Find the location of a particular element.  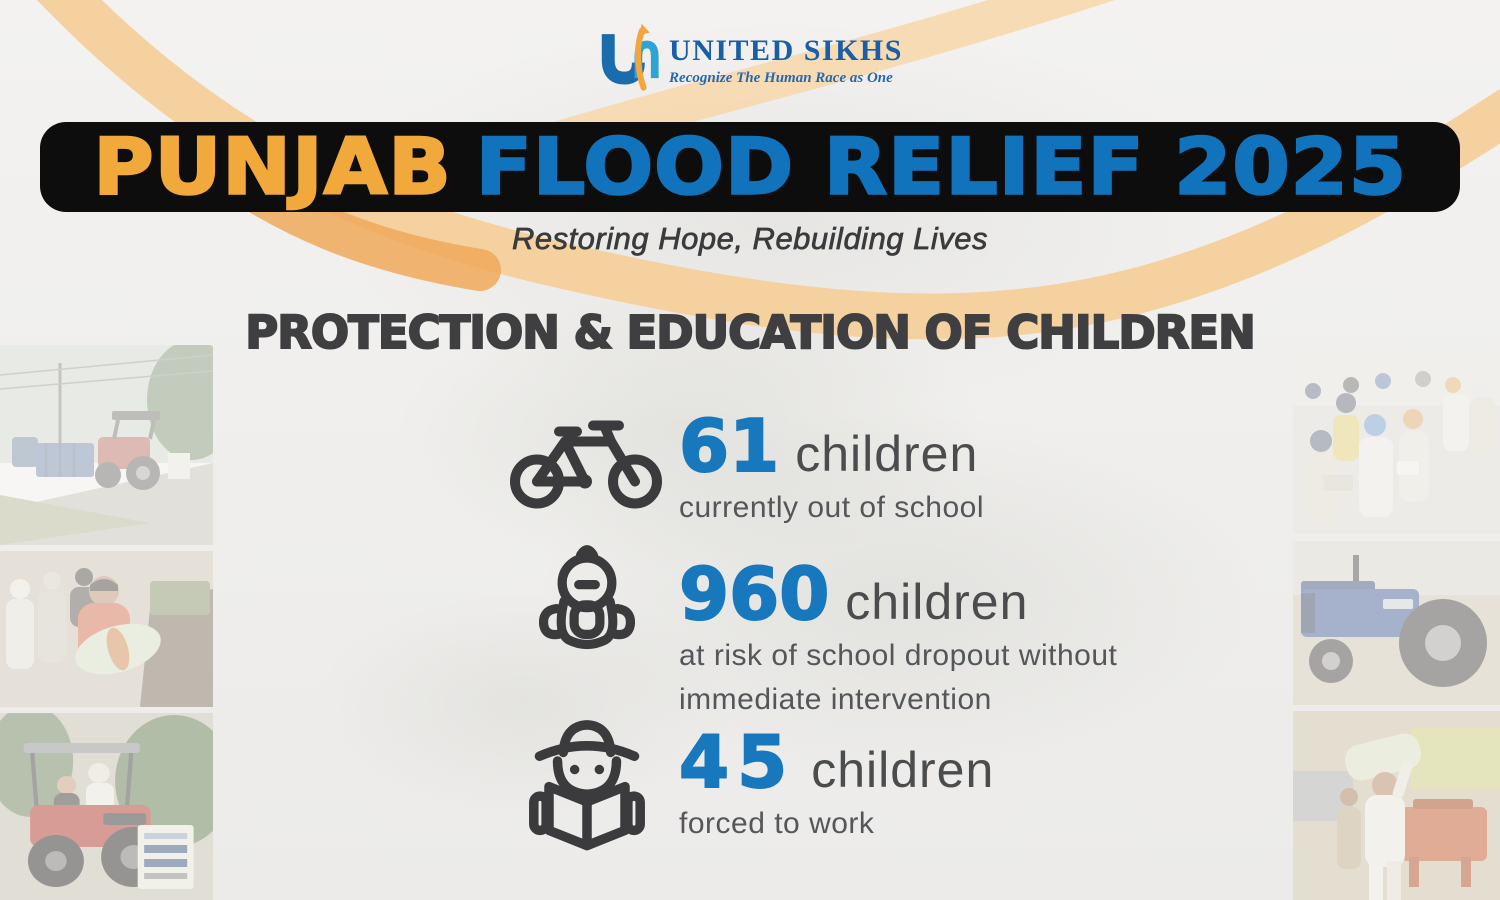

org-tagline: Recognize The Human Race as One is located at coordinates (781, 77).